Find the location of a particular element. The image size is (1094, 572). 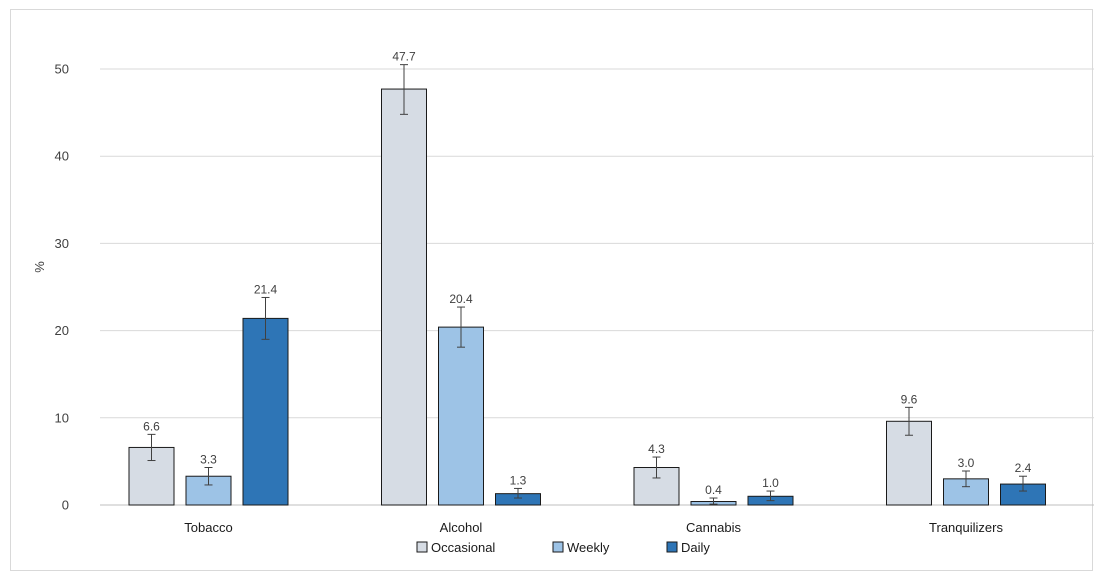

category-label: Tobacco is located at coordinates (208, 527).